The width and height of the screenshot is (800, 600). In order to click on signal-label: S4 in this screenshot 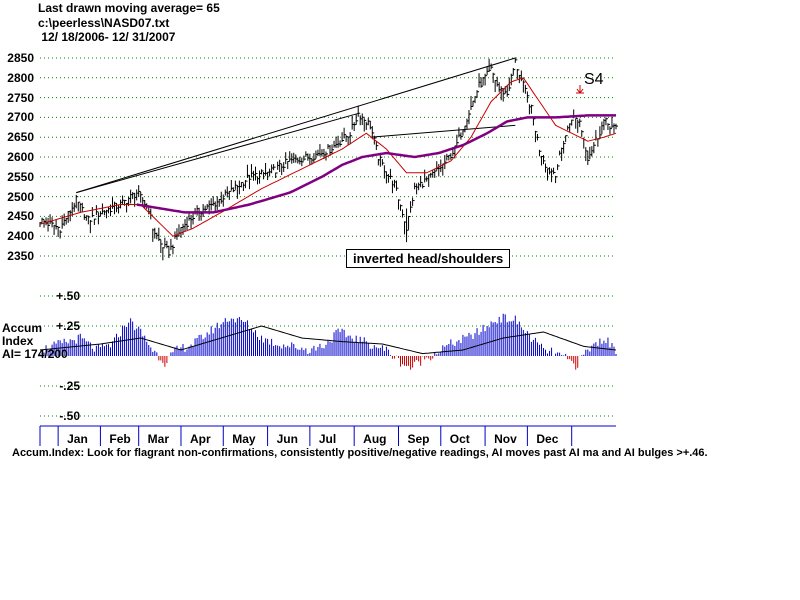, I will do `click(594, 79)`.